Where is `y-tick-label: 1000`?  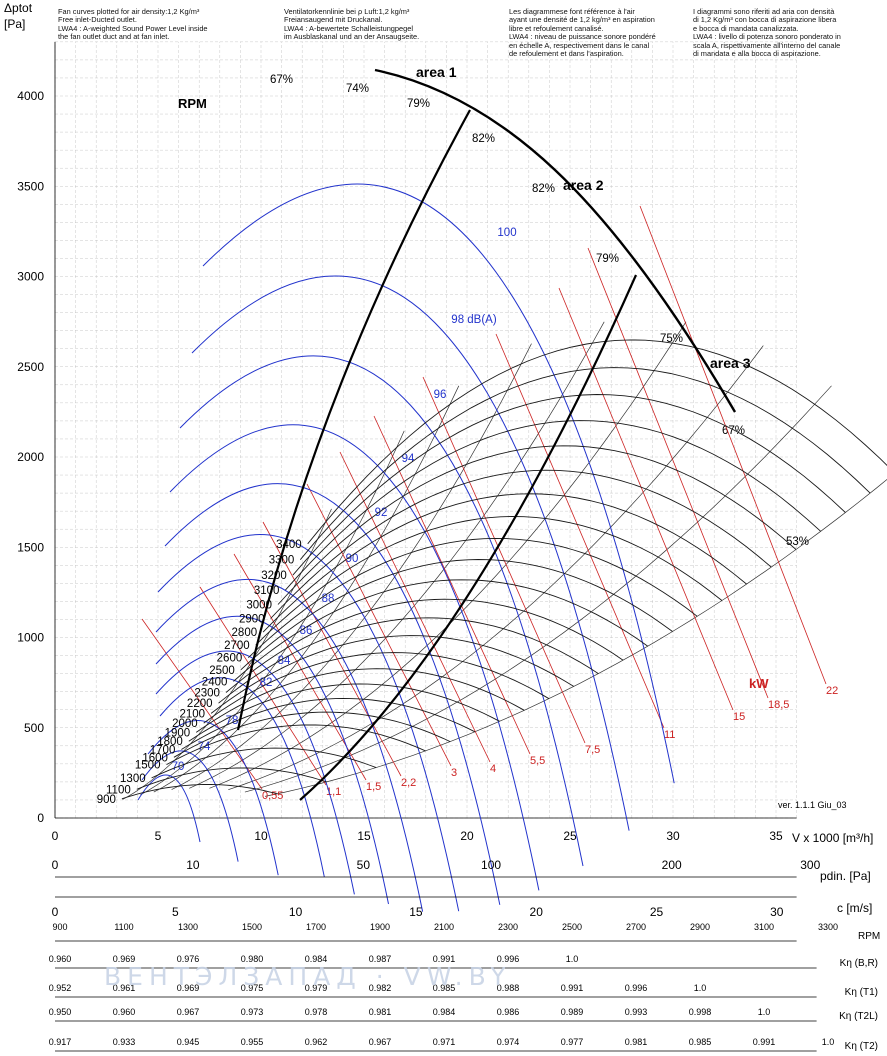
y-tick-label: 1000 is located at coordinates (30, 638).